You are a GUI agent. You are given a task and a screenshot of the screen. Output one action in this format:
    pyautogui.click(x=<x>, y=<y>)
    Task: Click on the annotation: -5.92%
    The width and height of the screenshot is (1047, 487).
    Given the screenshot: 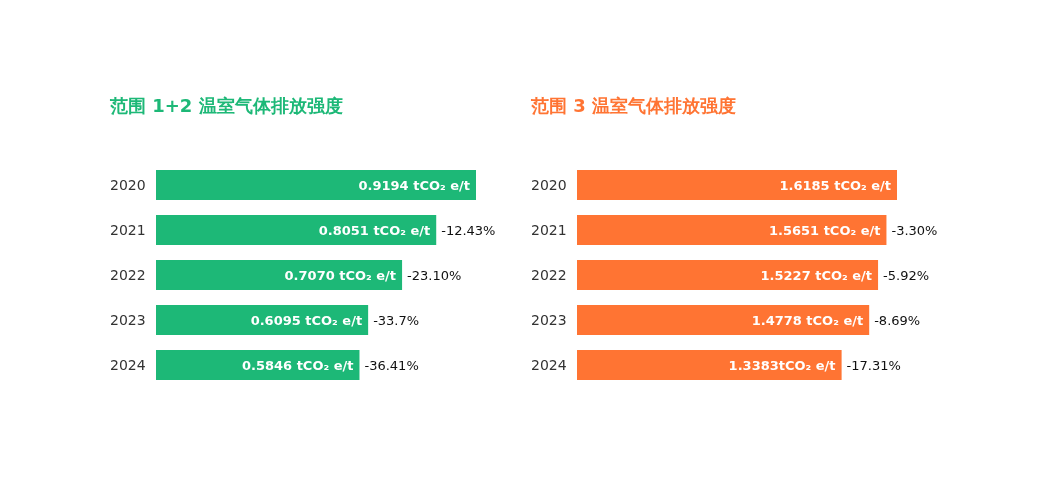 What is the action you would take?
    pyautogui.click(x=906, y=275)
    